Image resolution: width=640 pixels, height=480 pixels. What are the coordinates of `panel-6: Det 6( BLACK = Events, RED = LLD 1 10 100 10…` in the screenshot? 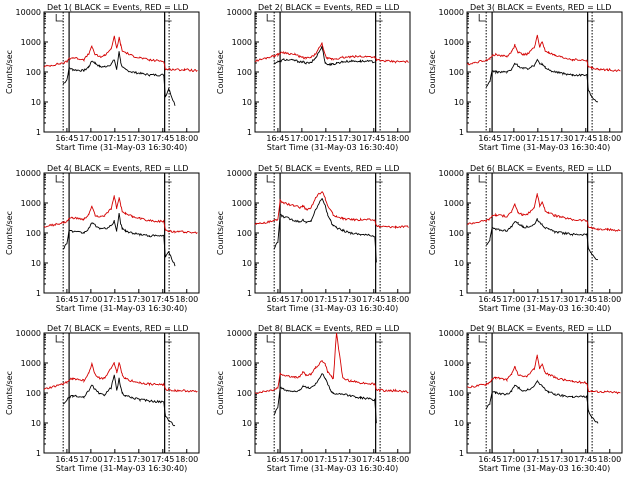 It's located at (525, 238).